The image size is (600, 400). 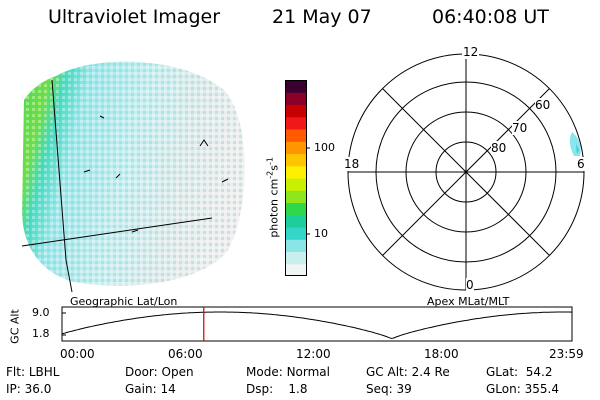 What do you see at coordinates (566, 354) in the screenshot?
I see `time-tick-2359: 23:59` at bounding box center [566, 354].